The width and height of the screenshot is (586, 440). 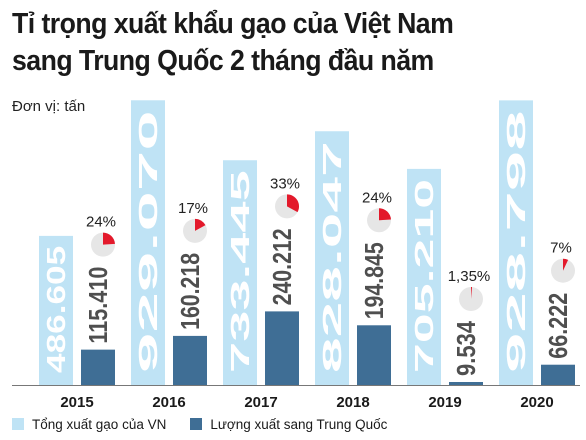 What do you see at coordinates (377, 197) in the screenshot?
I see `share-label-2018: 24%` at bounding box center [377, 197].